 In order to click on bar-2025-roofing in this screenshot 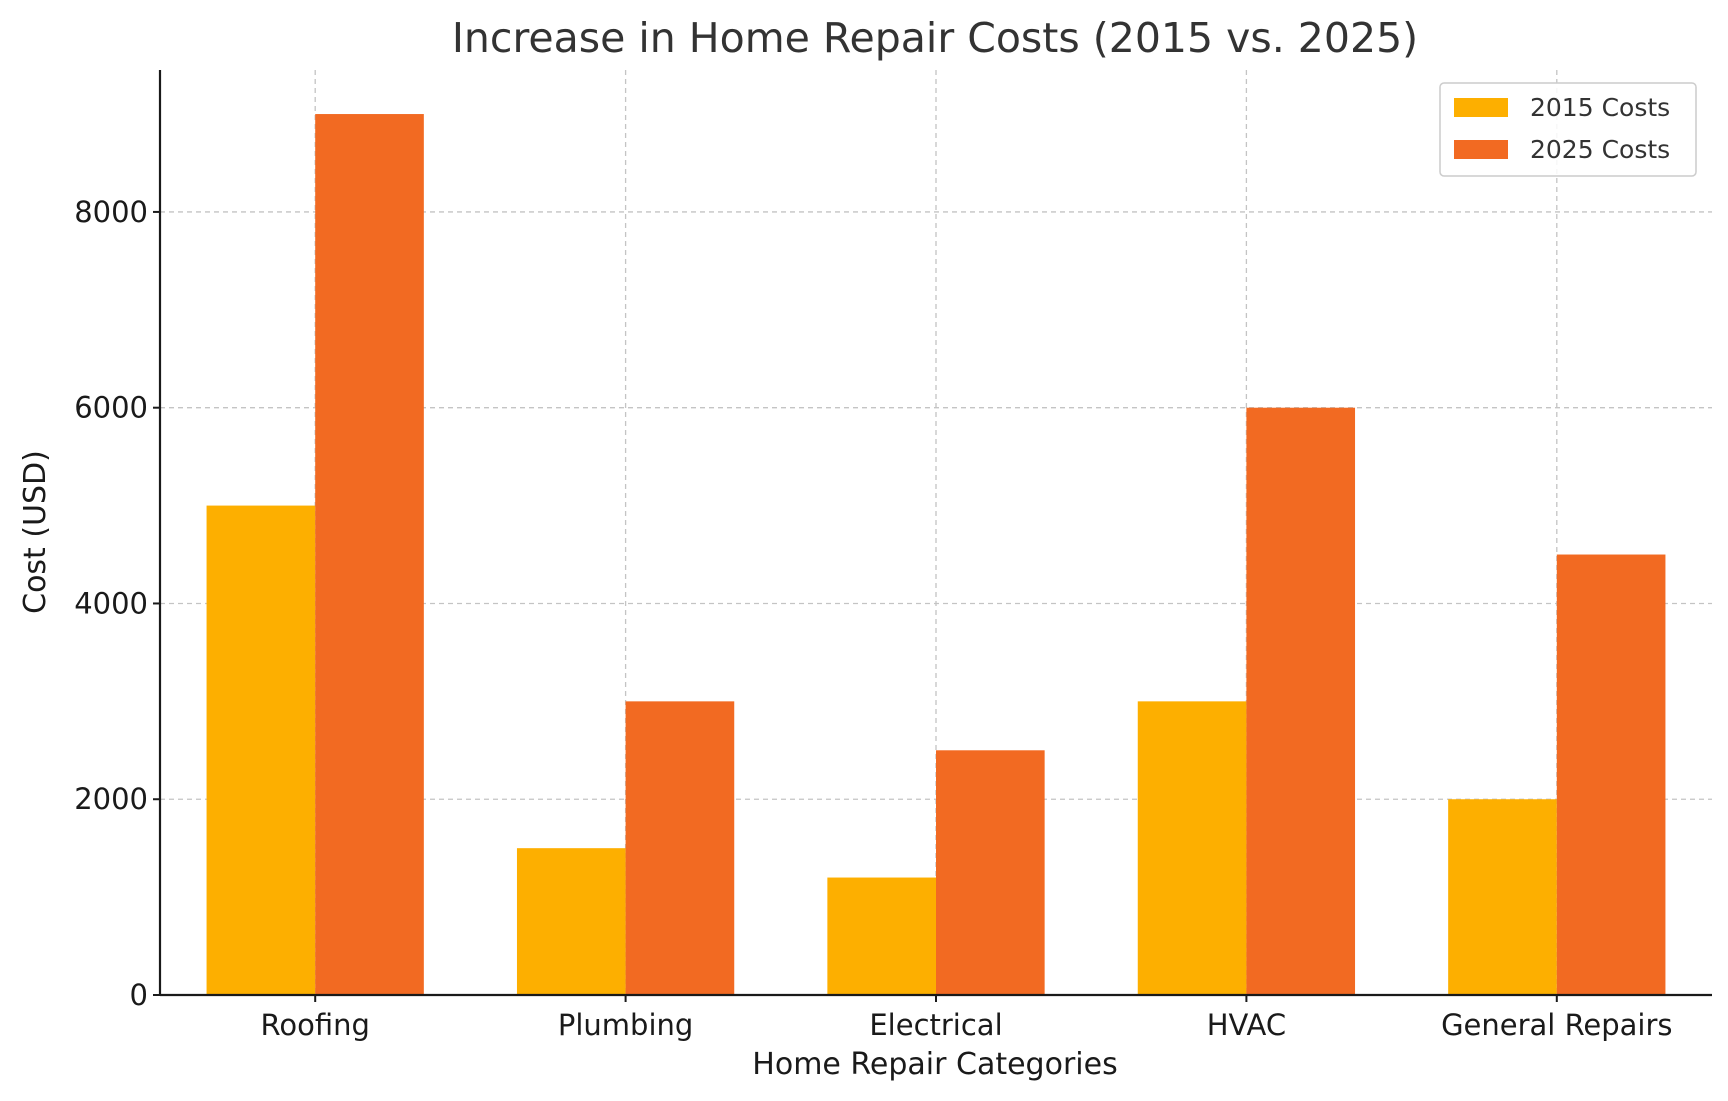, I will do `click(369, 555)`.